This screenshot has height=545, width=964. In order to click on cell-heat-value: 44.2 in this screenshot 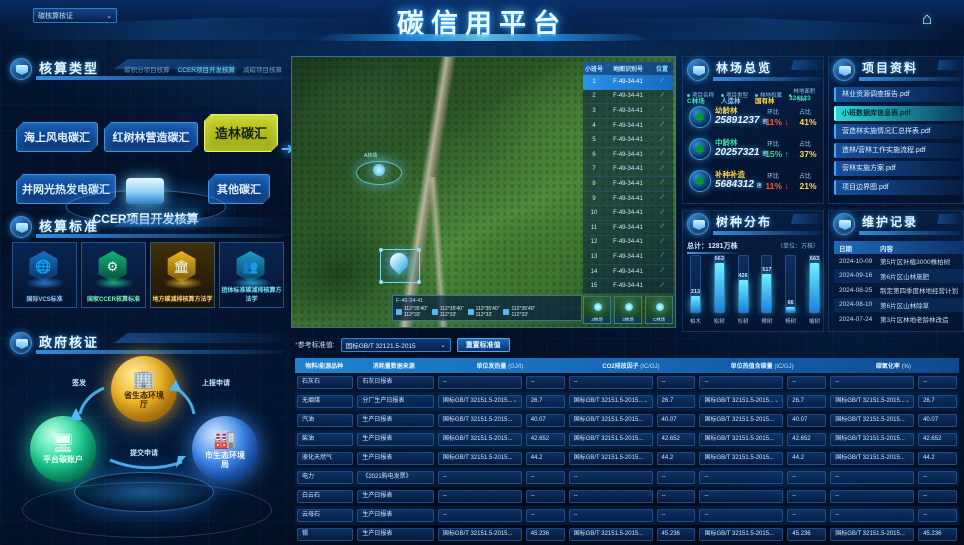, I will do `click(545, 458)`.